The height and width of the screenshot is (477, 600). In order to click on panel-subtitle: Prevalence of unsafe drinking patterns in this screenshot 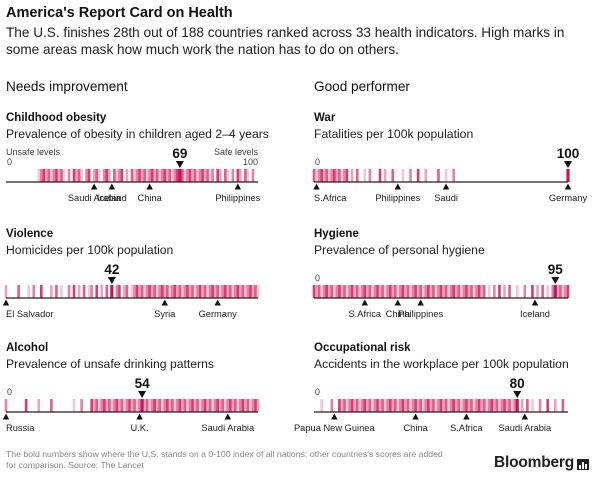, I will do `click(110, 364)`.